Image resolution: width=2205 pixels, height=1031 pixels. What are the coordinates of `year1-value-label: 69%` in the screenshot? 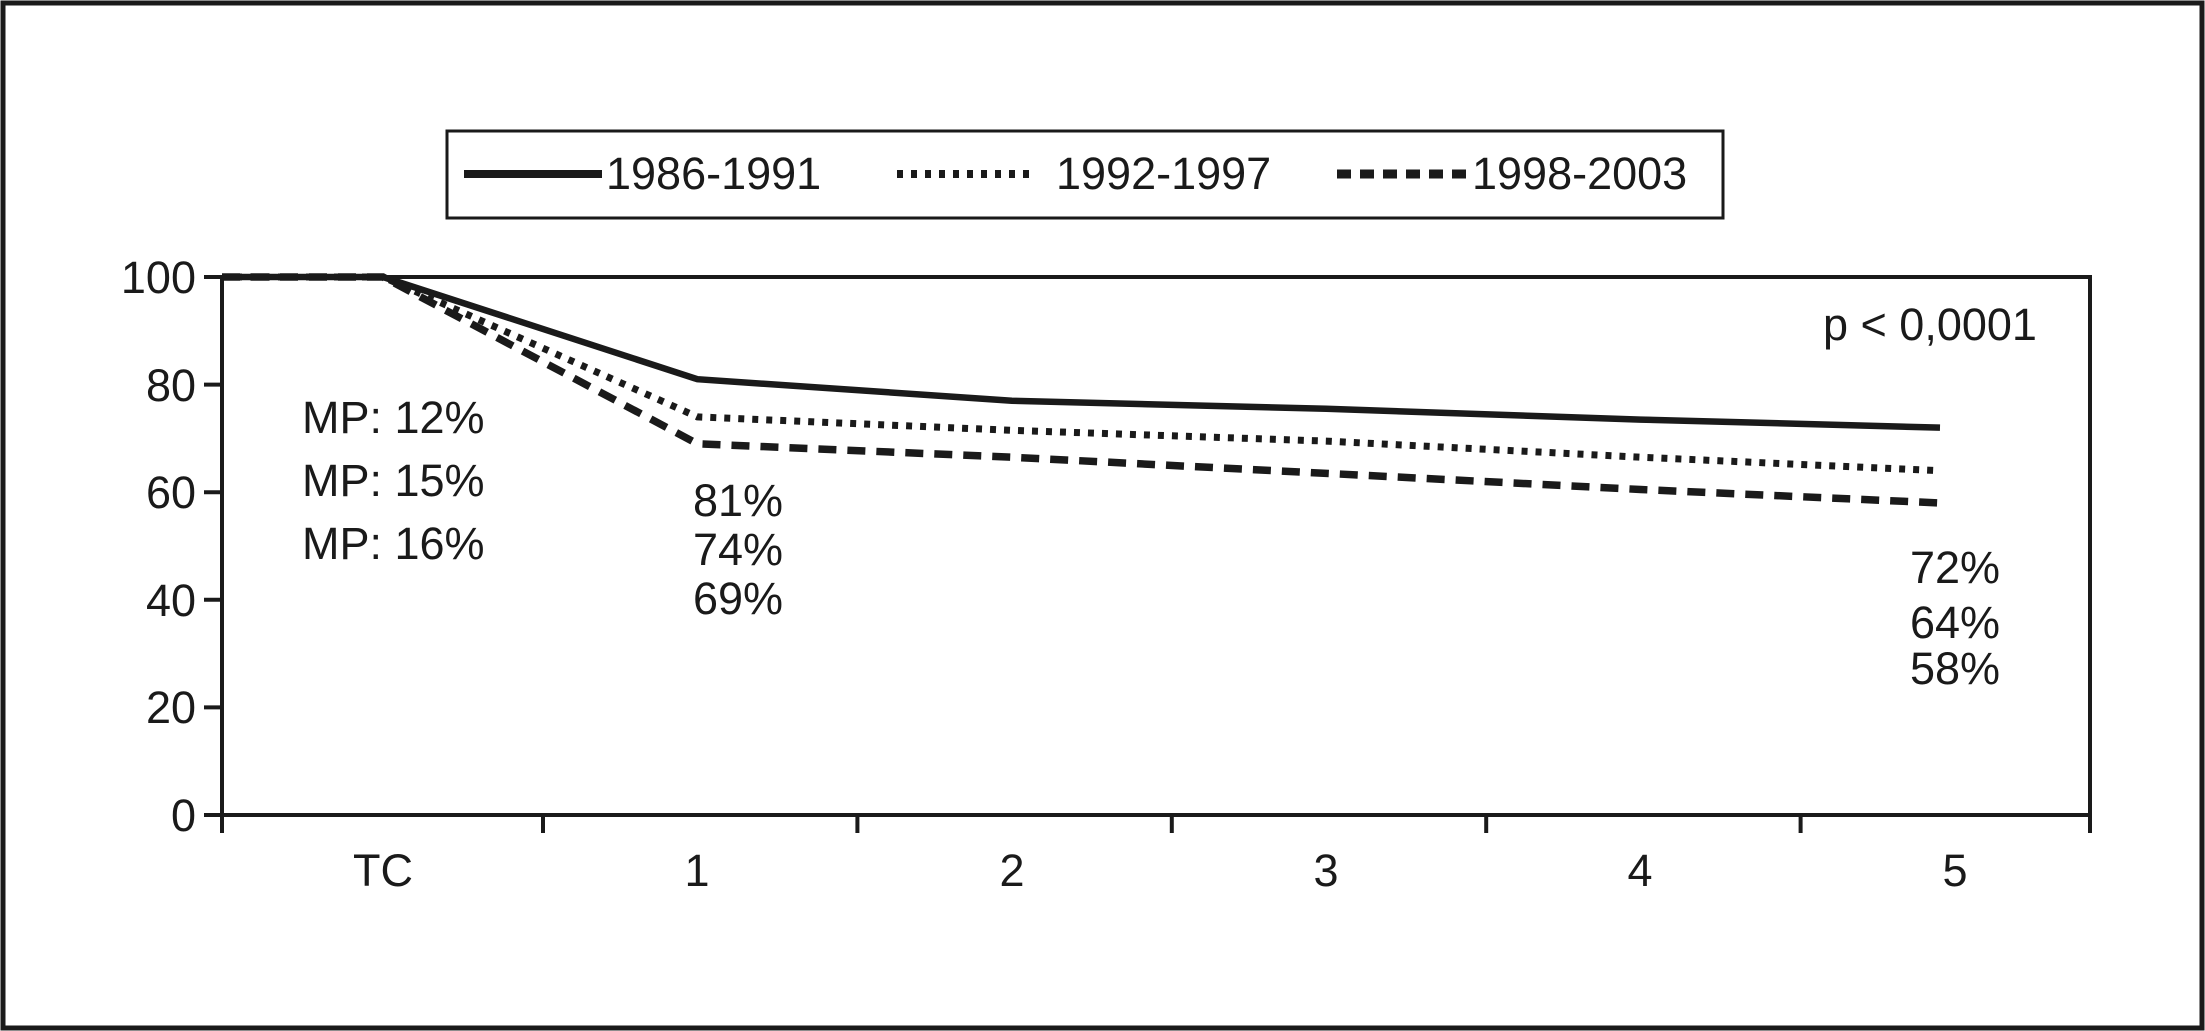 It's located at (738, 598).